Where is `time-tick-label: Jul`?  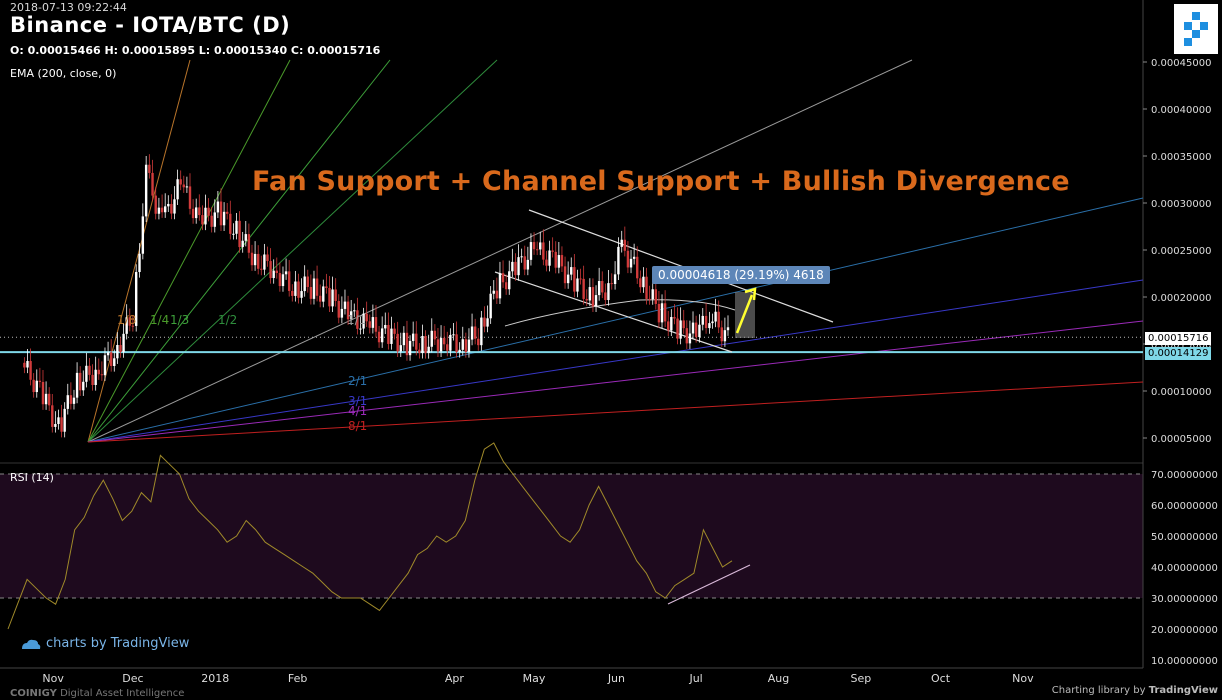
time-tick-label: Jul is located at coordinates (695, 678).